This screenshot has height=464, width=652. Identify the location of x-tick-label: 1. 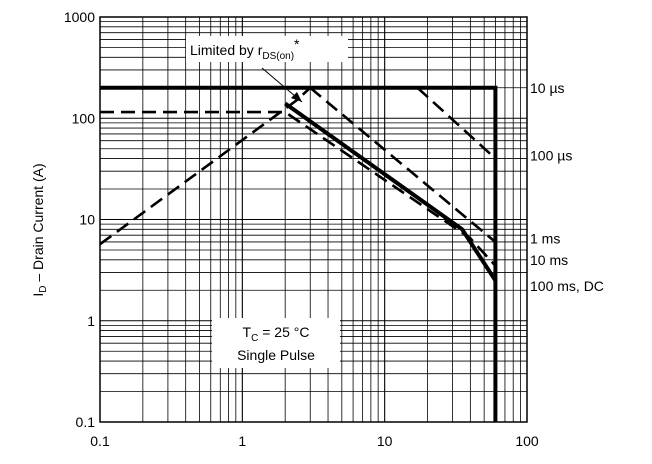
(242, 441).